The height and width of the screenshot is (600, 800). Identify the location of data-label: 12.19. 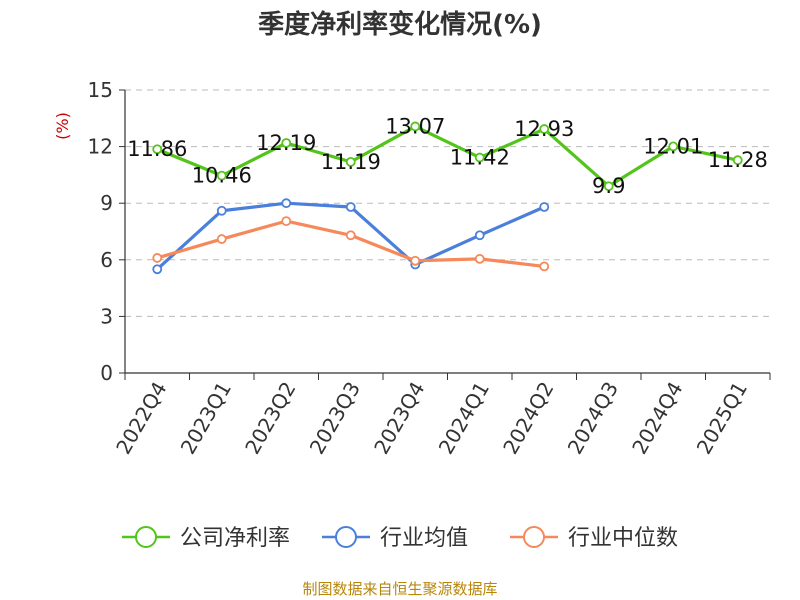
(286, 143).